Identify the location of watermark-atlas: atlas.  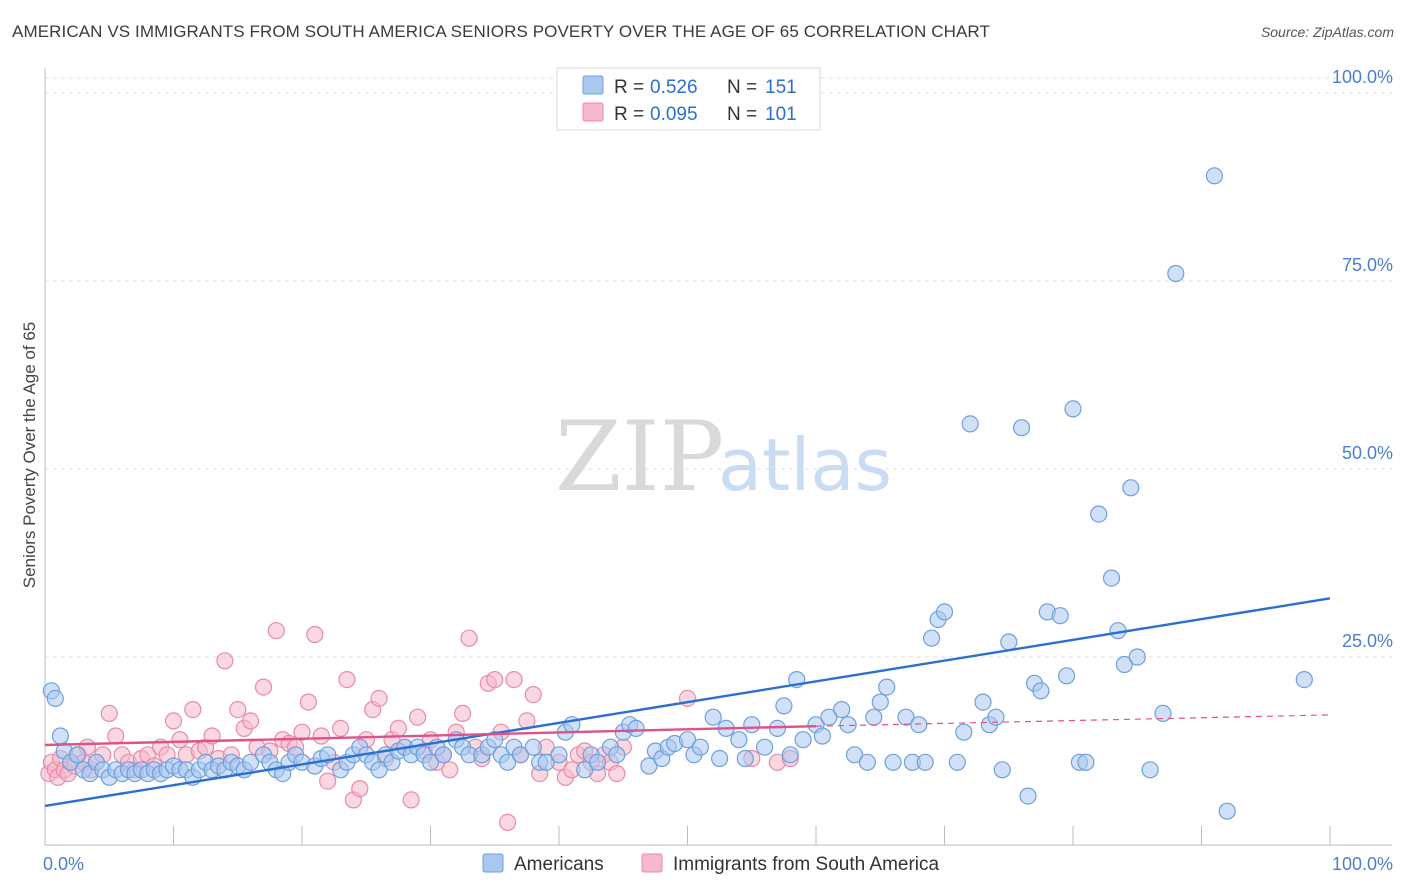
(805, 465).